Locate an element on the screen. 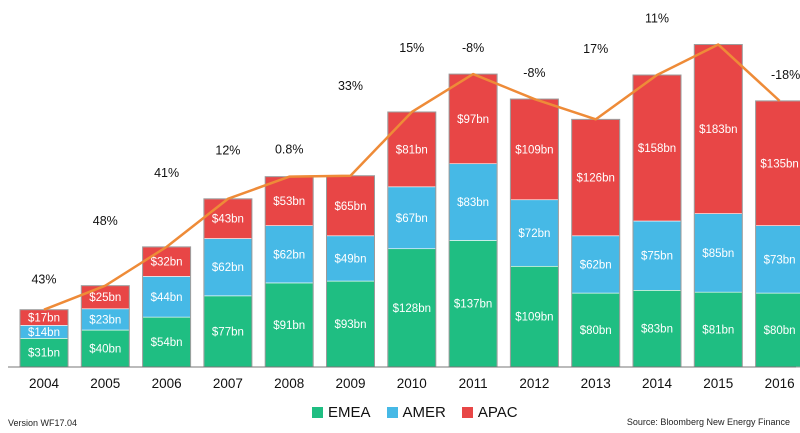 The image size is (800, 433). x-tick-label-2015: 2015 is located at coordinates (718, 383).